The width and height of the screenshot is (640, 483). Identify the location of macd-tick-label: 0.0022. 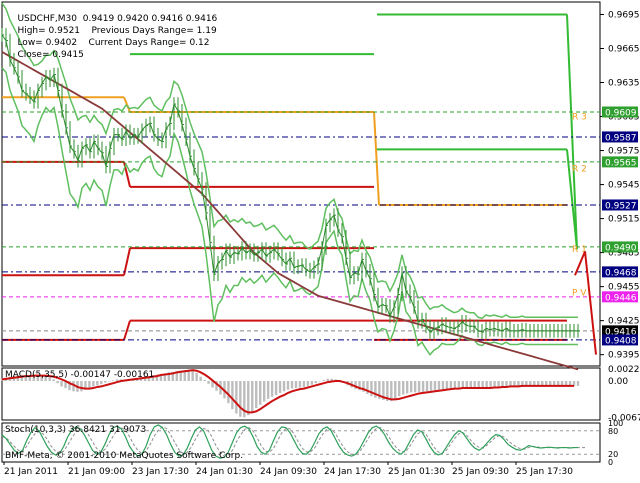
(624, 370).